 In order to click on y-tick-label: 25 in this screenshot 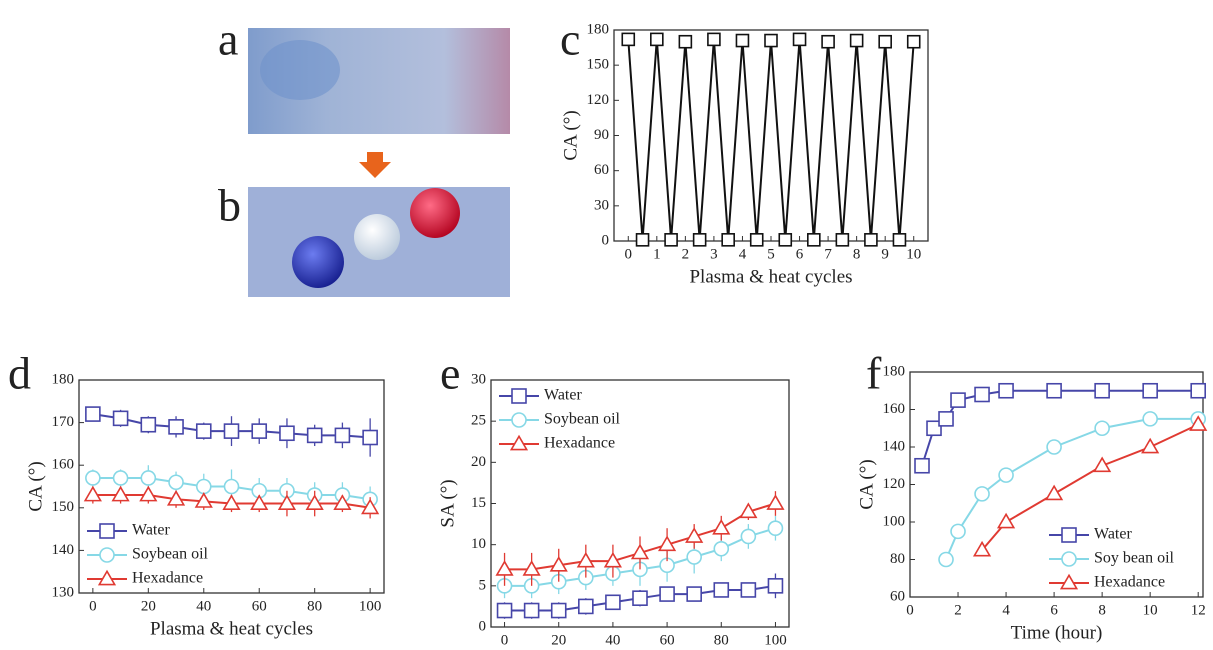, I will do `click(478, 421)`.